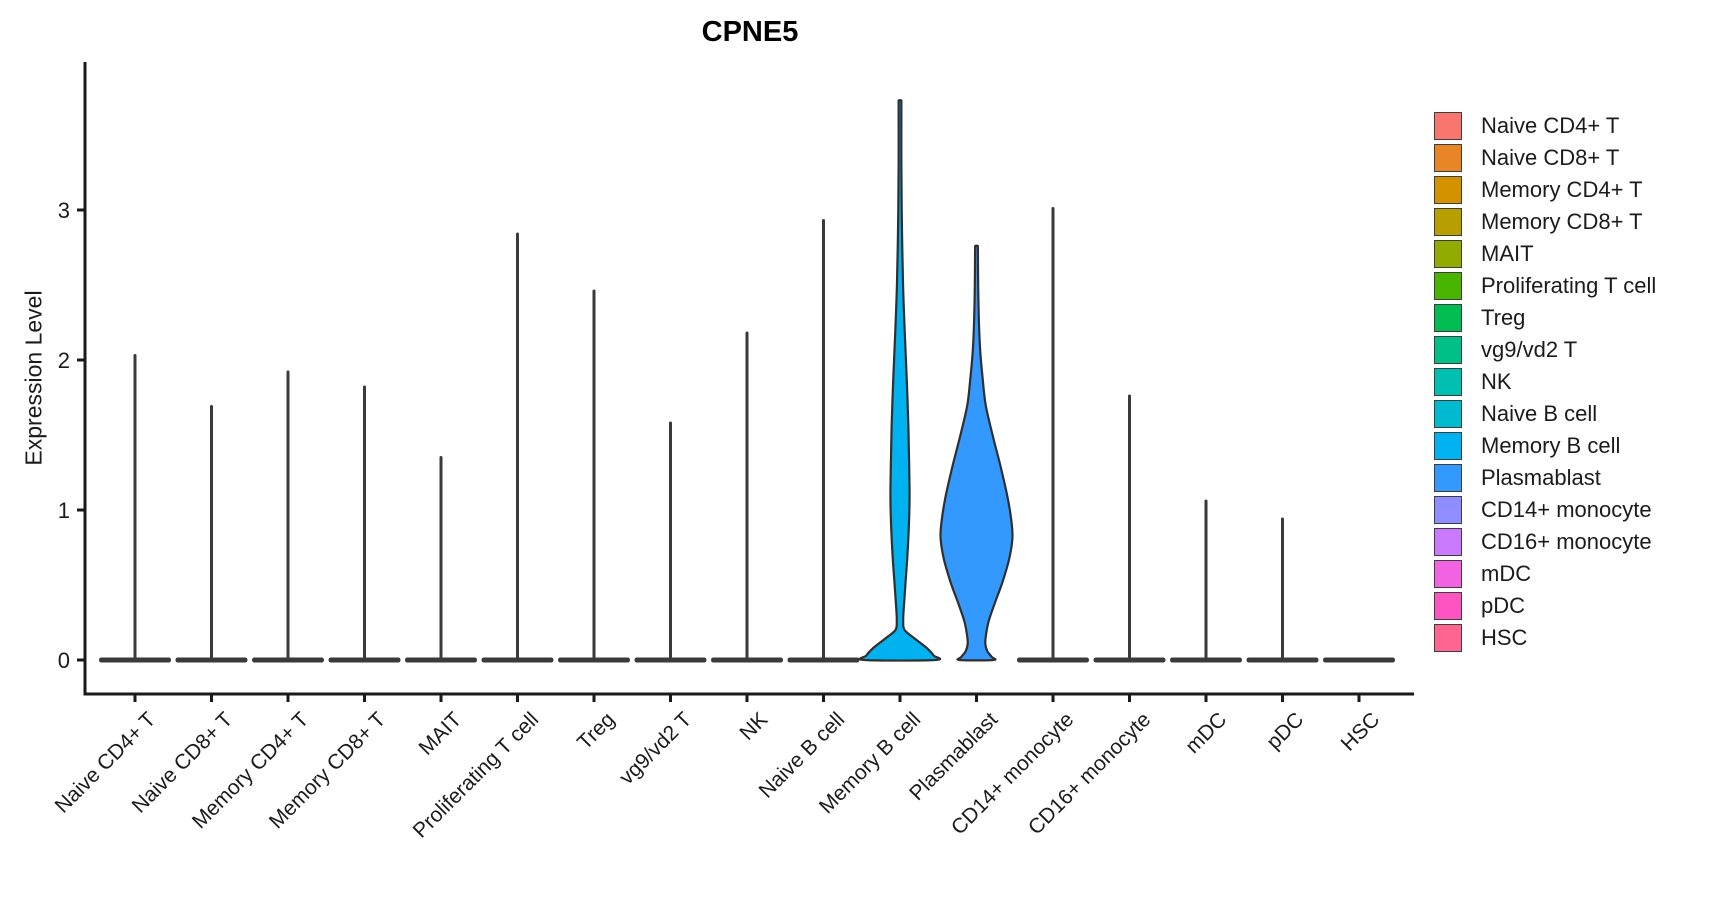 The image size is (1717, 900). What do you see at coordinates (1503, 317) in the screenshot?
I see `legend-label: Treg` at bounding box center [1503, 317].